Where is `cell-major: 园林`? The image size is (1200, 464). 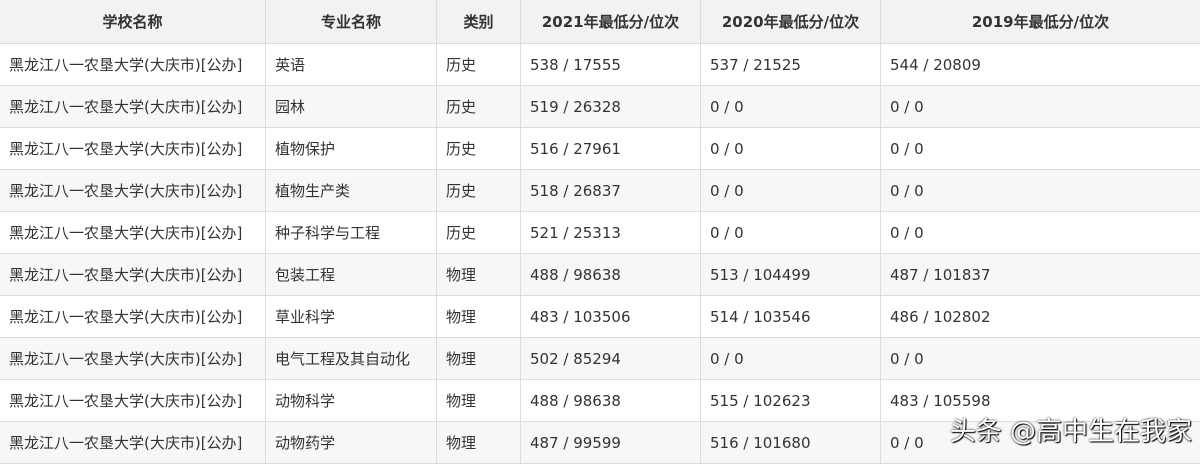 cell-major: 园林 is located at coordinates (351, 107).